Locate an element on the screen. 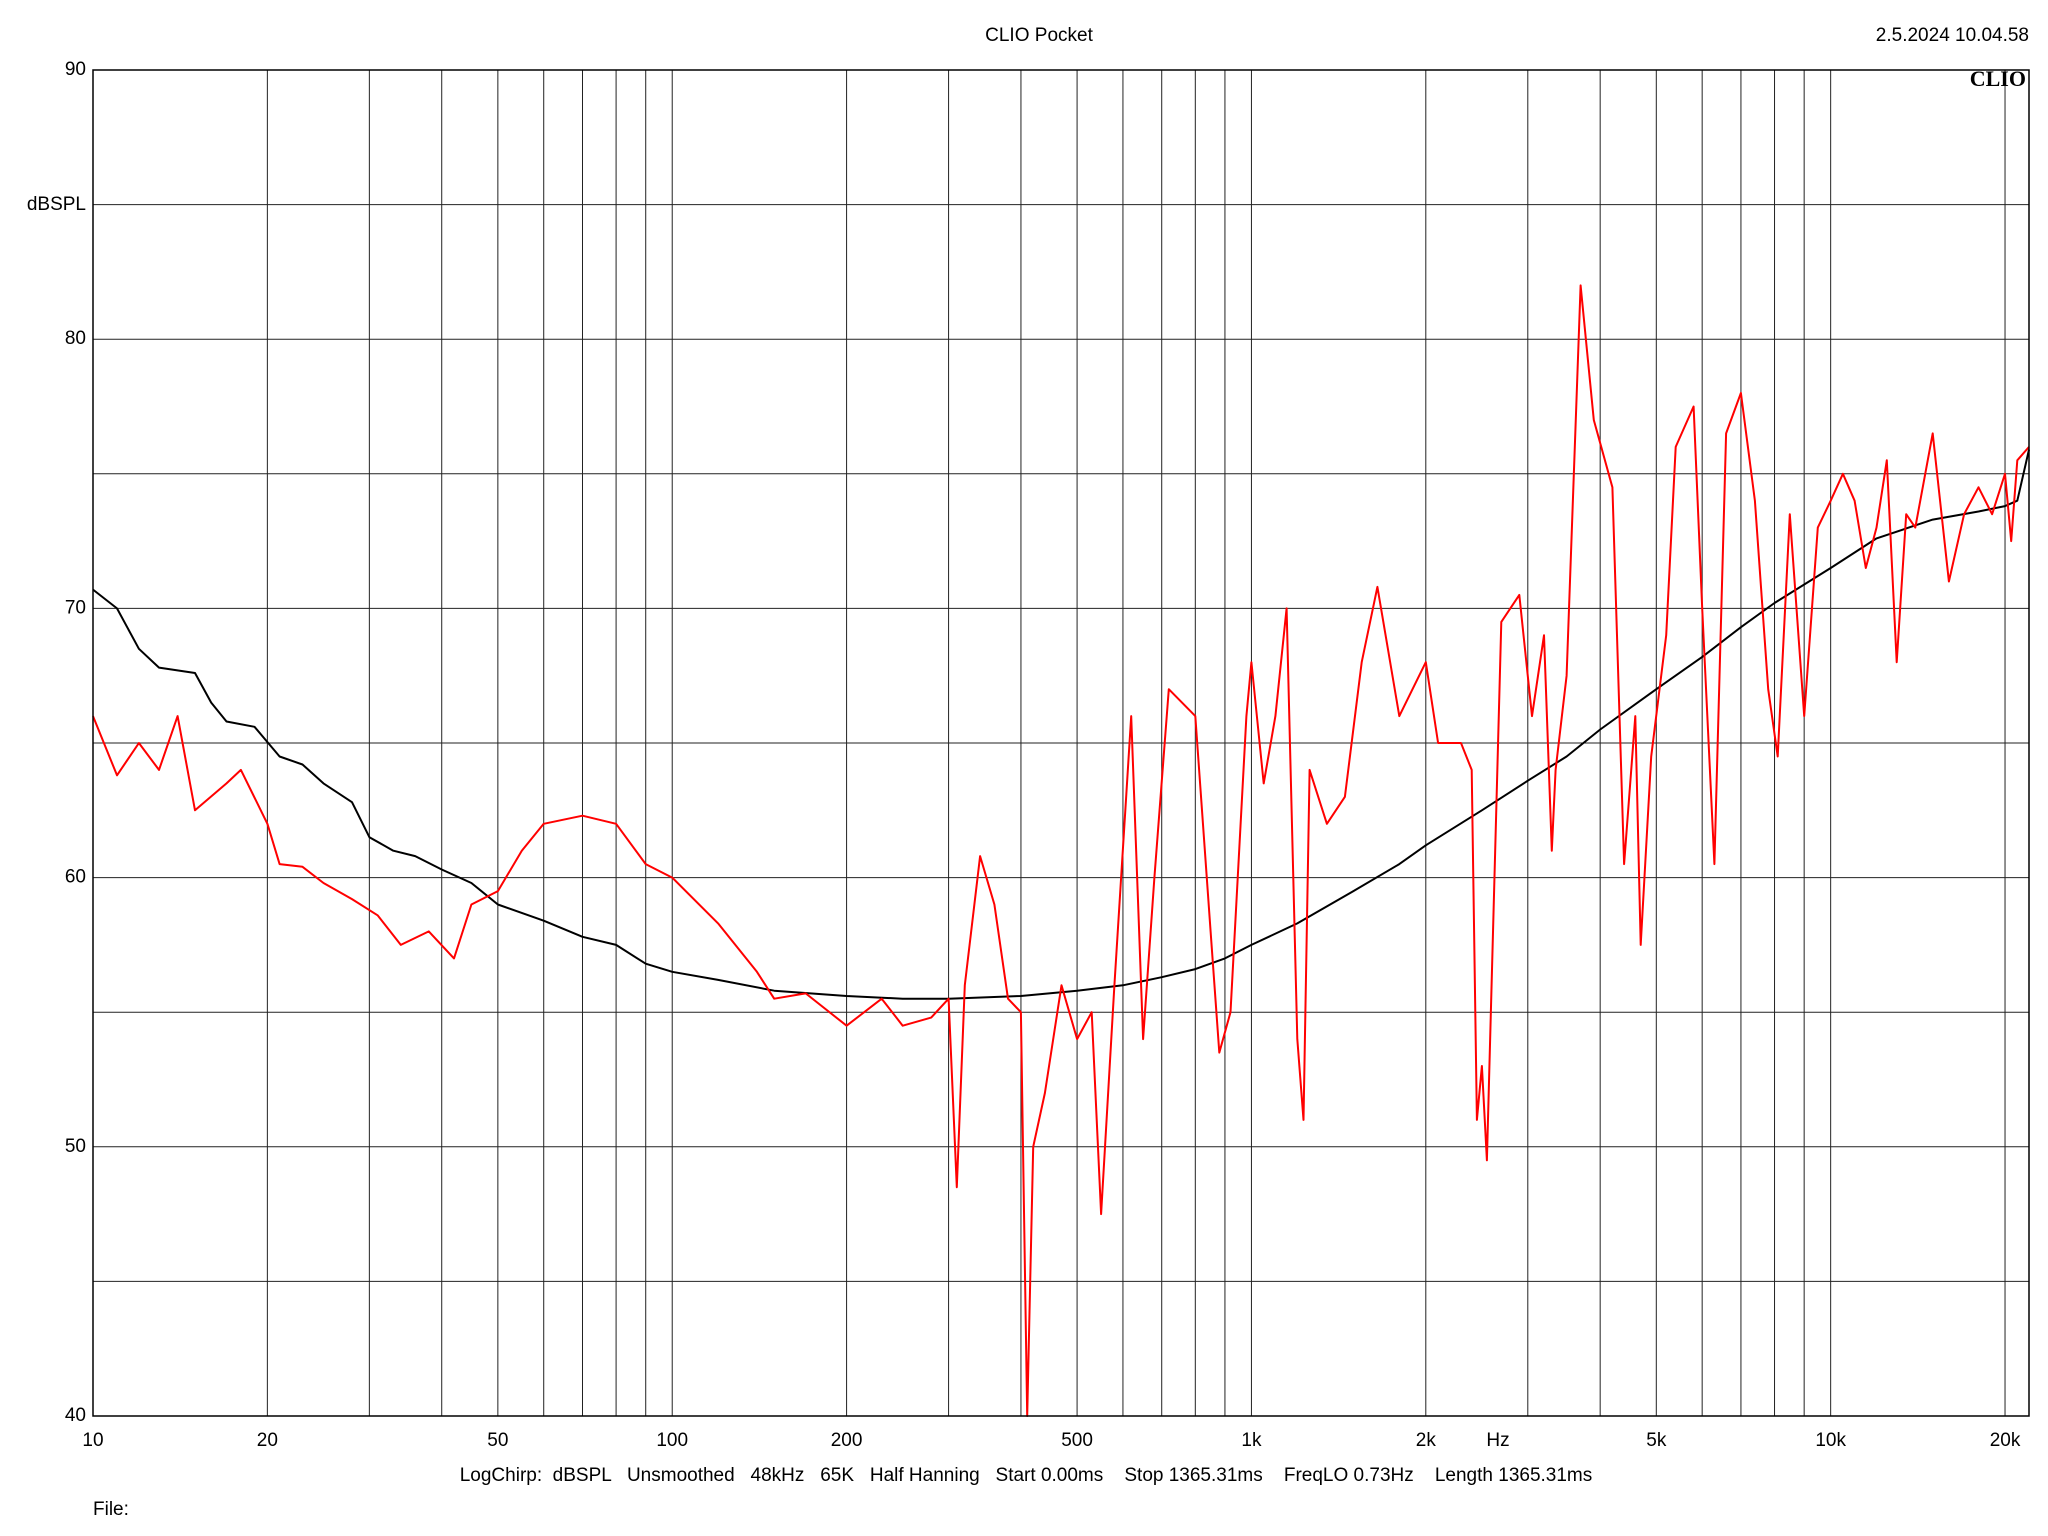 The height and width of the screenshot is (1536, 2048). x-tick-label: 1k is located at coordinates (1251, 1440).